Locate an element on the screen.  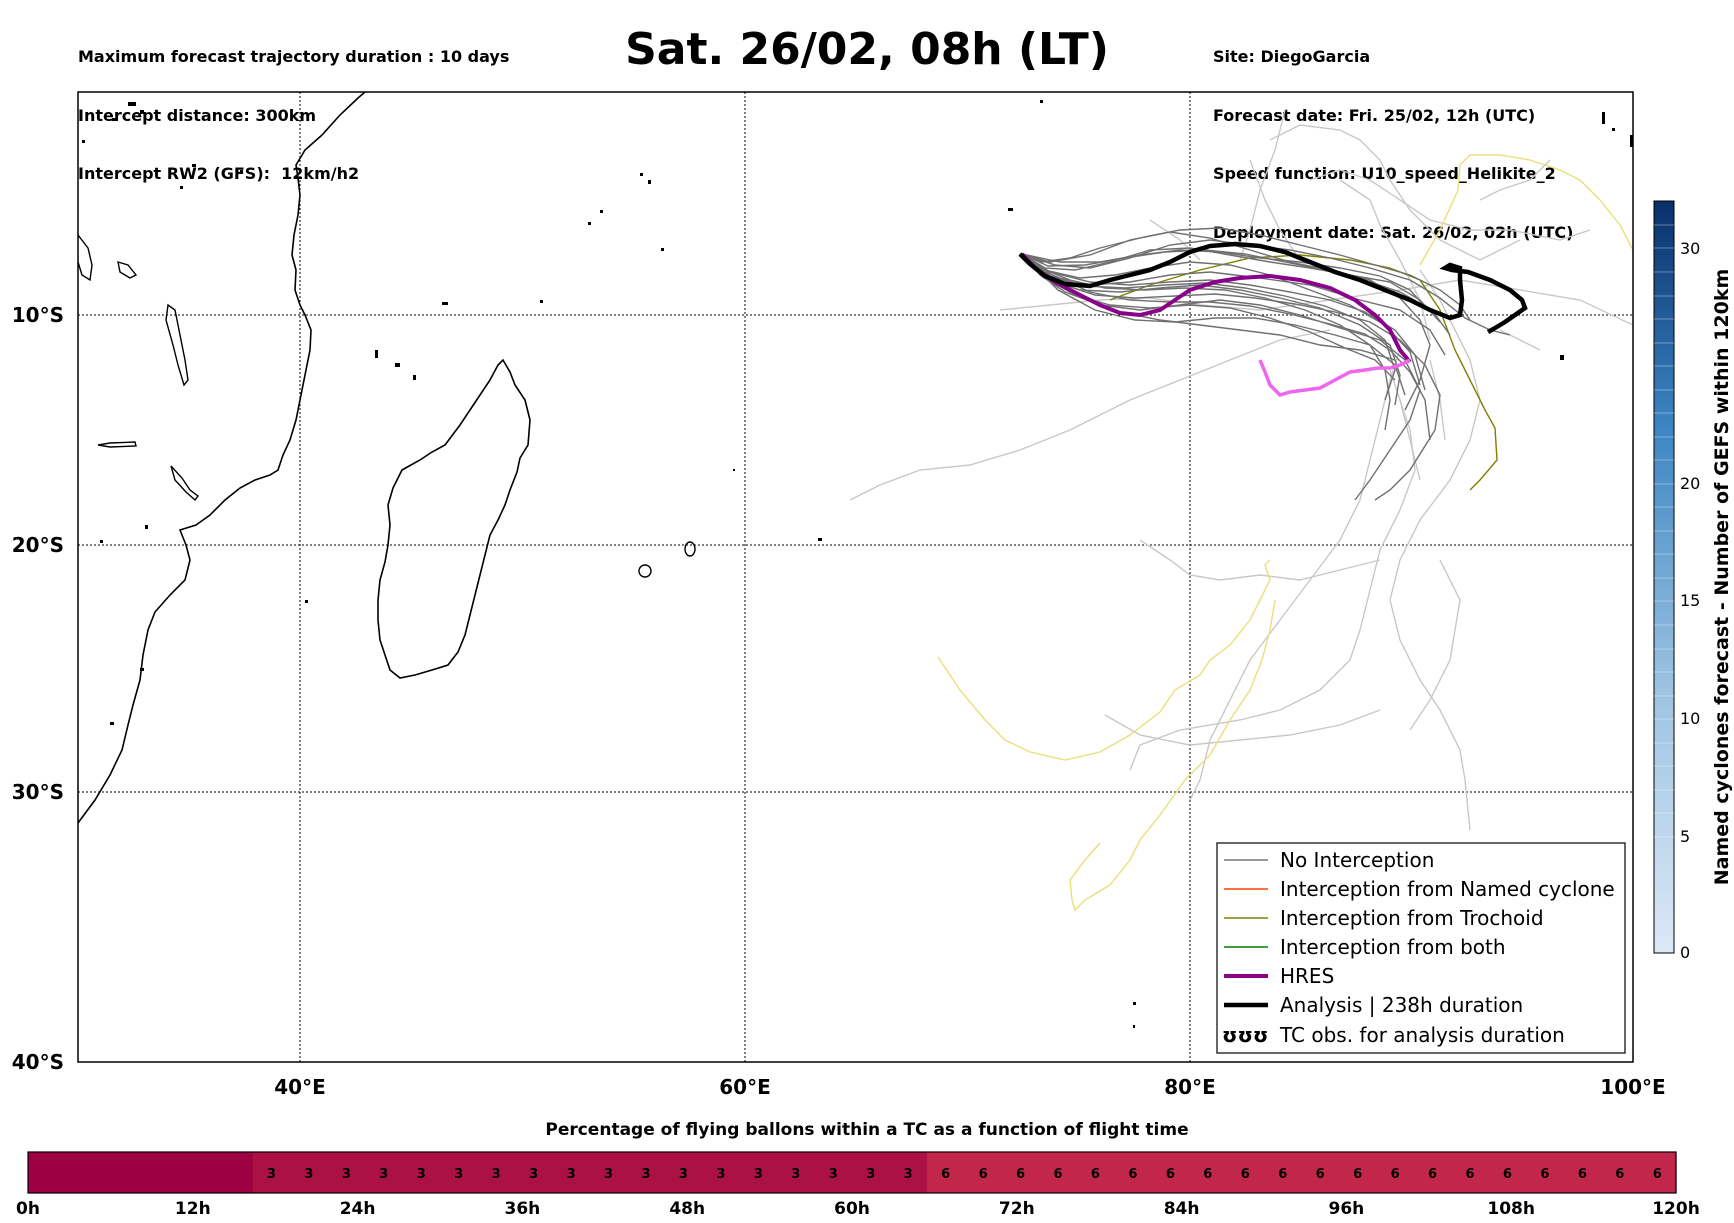
flight-time-label: 48h is located at coordinates (687, 1209).